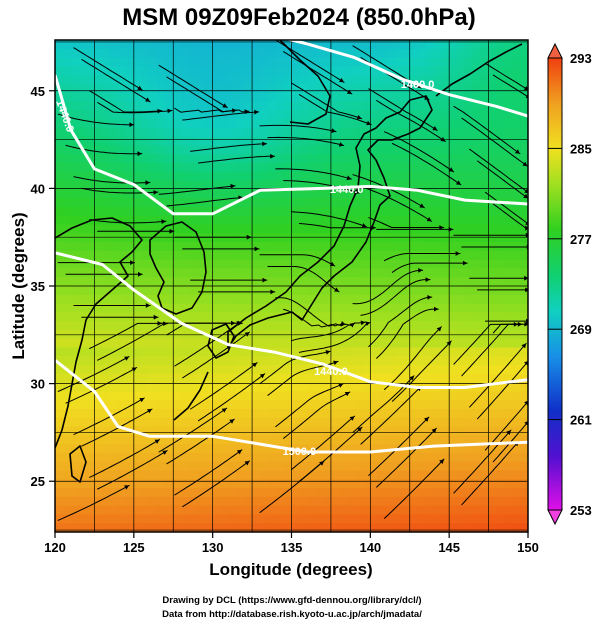 This screenshot has height=625, width=599. I want to click on streamline-arrow, so click(349, 91).